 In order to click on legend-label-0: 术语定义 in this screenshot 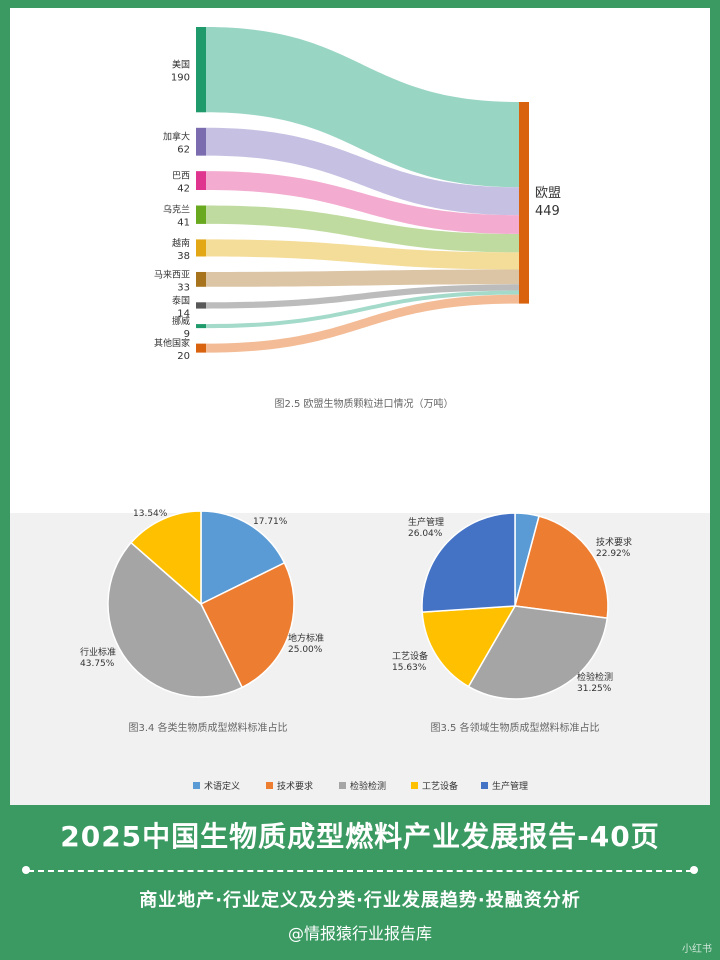, I will do `click(222, 786)`.